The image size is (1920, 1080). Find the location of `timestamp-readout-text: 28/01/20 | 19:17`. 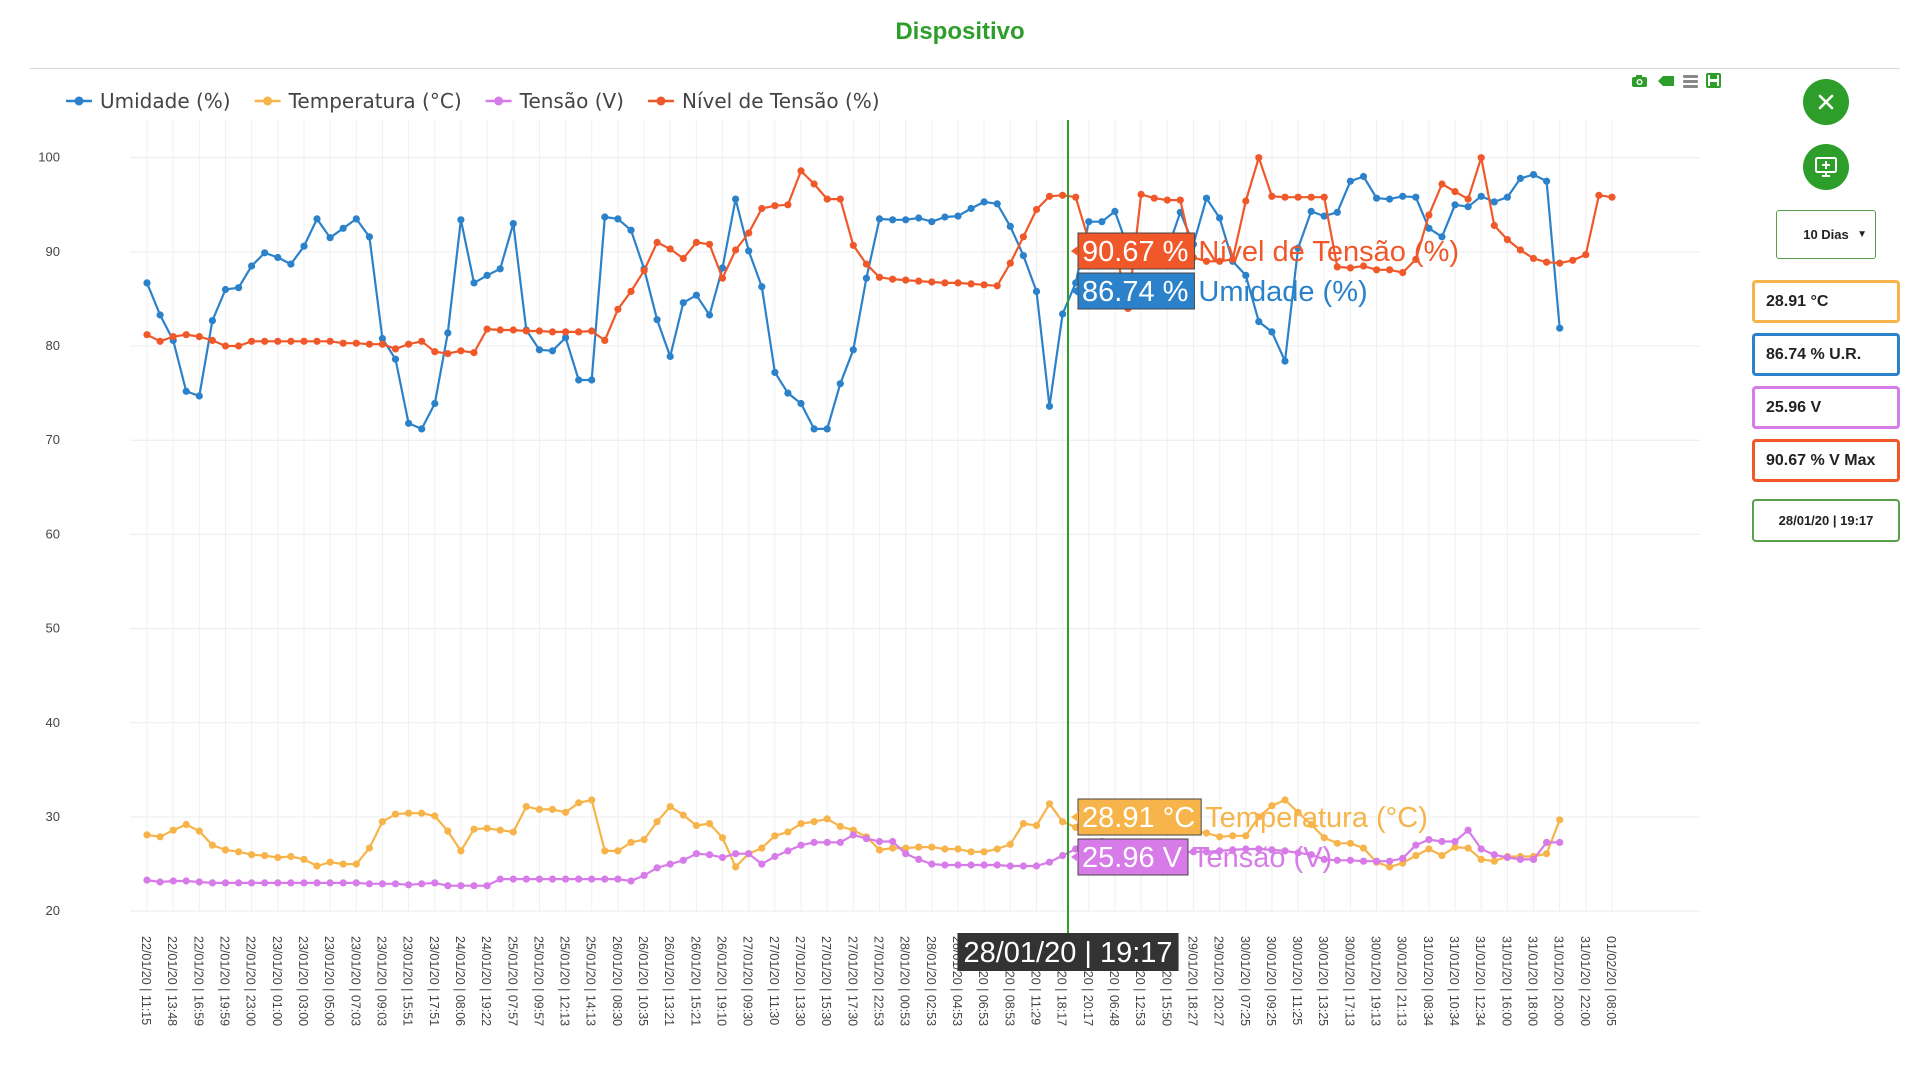

timestamp-readout-text: 28/01/20 | 19:17 is located at coordinates (1826, 520).